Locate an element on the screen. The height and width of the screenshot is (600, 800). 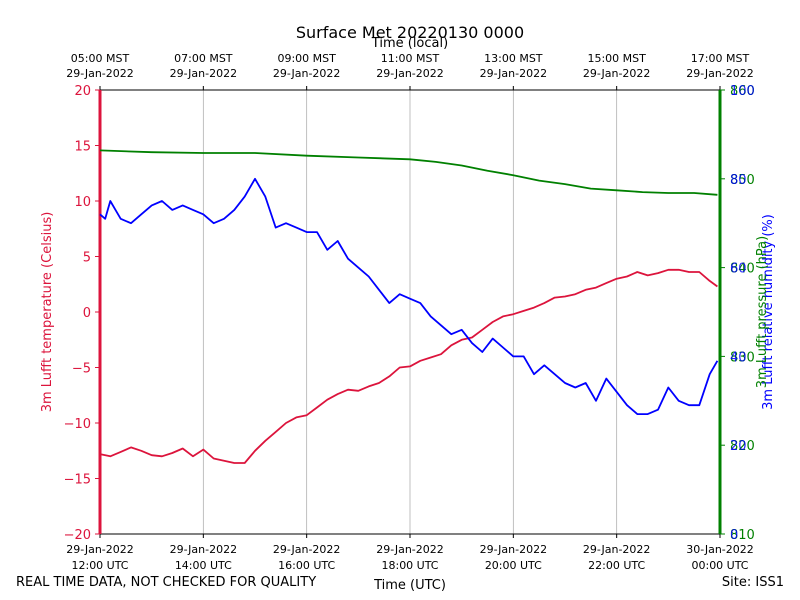
right-humidity-axis-label: 3m Lufft relative humidity (%) is located at coordinates (768, 312).